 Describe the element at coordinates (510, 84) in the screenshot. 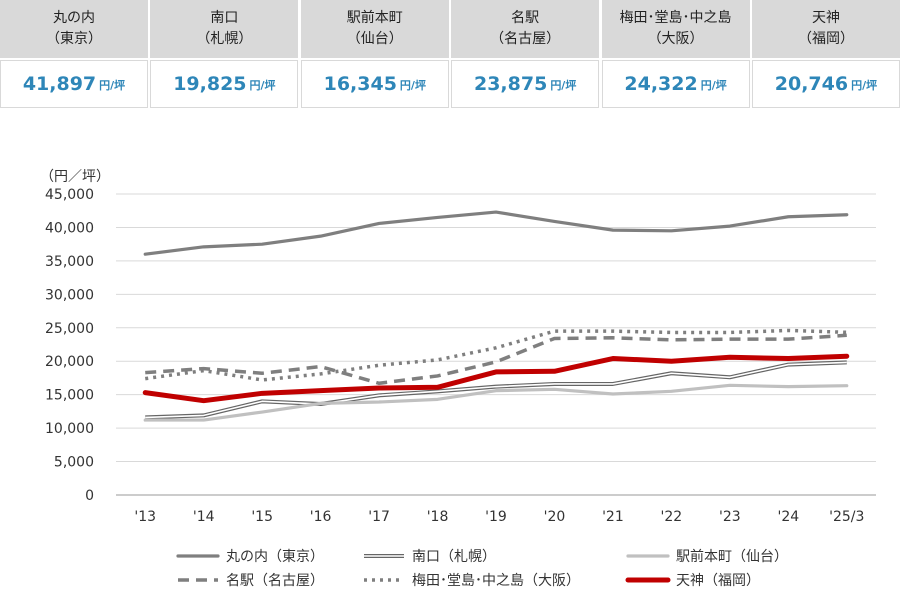

I see `rent-number: 23,875` at that location.